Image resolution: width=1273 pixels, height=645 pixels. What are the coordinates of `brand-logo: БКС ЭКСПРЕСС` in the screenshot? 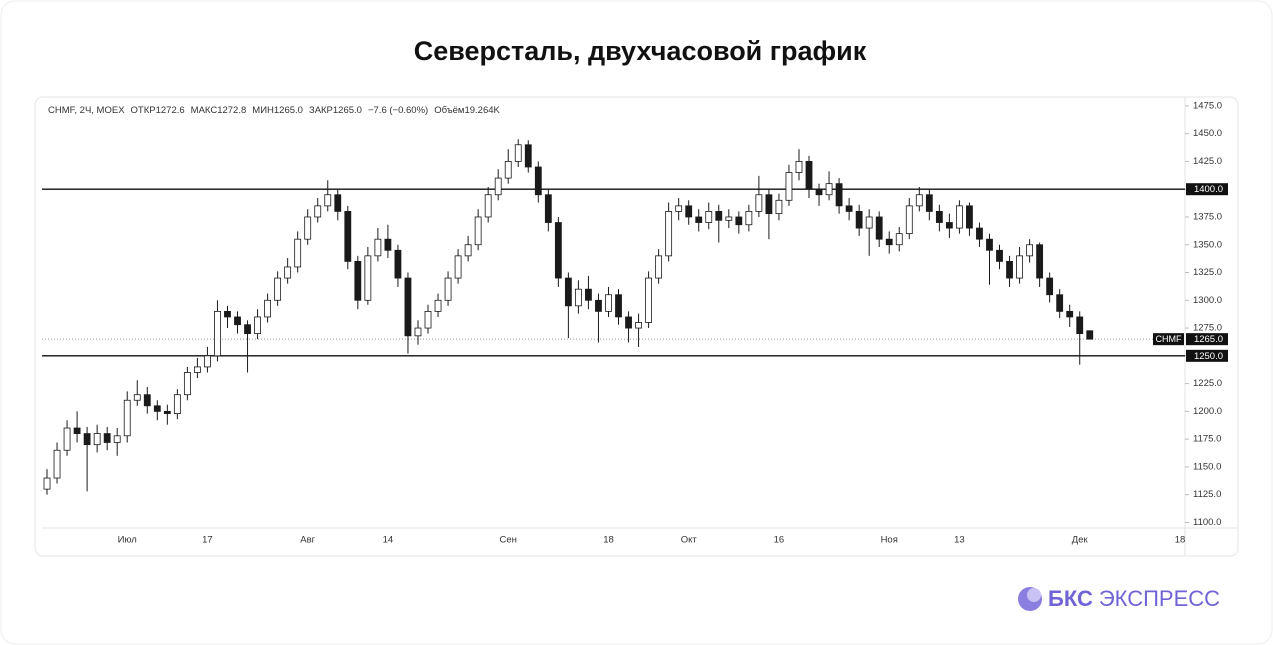 It's located at (1119, 598).